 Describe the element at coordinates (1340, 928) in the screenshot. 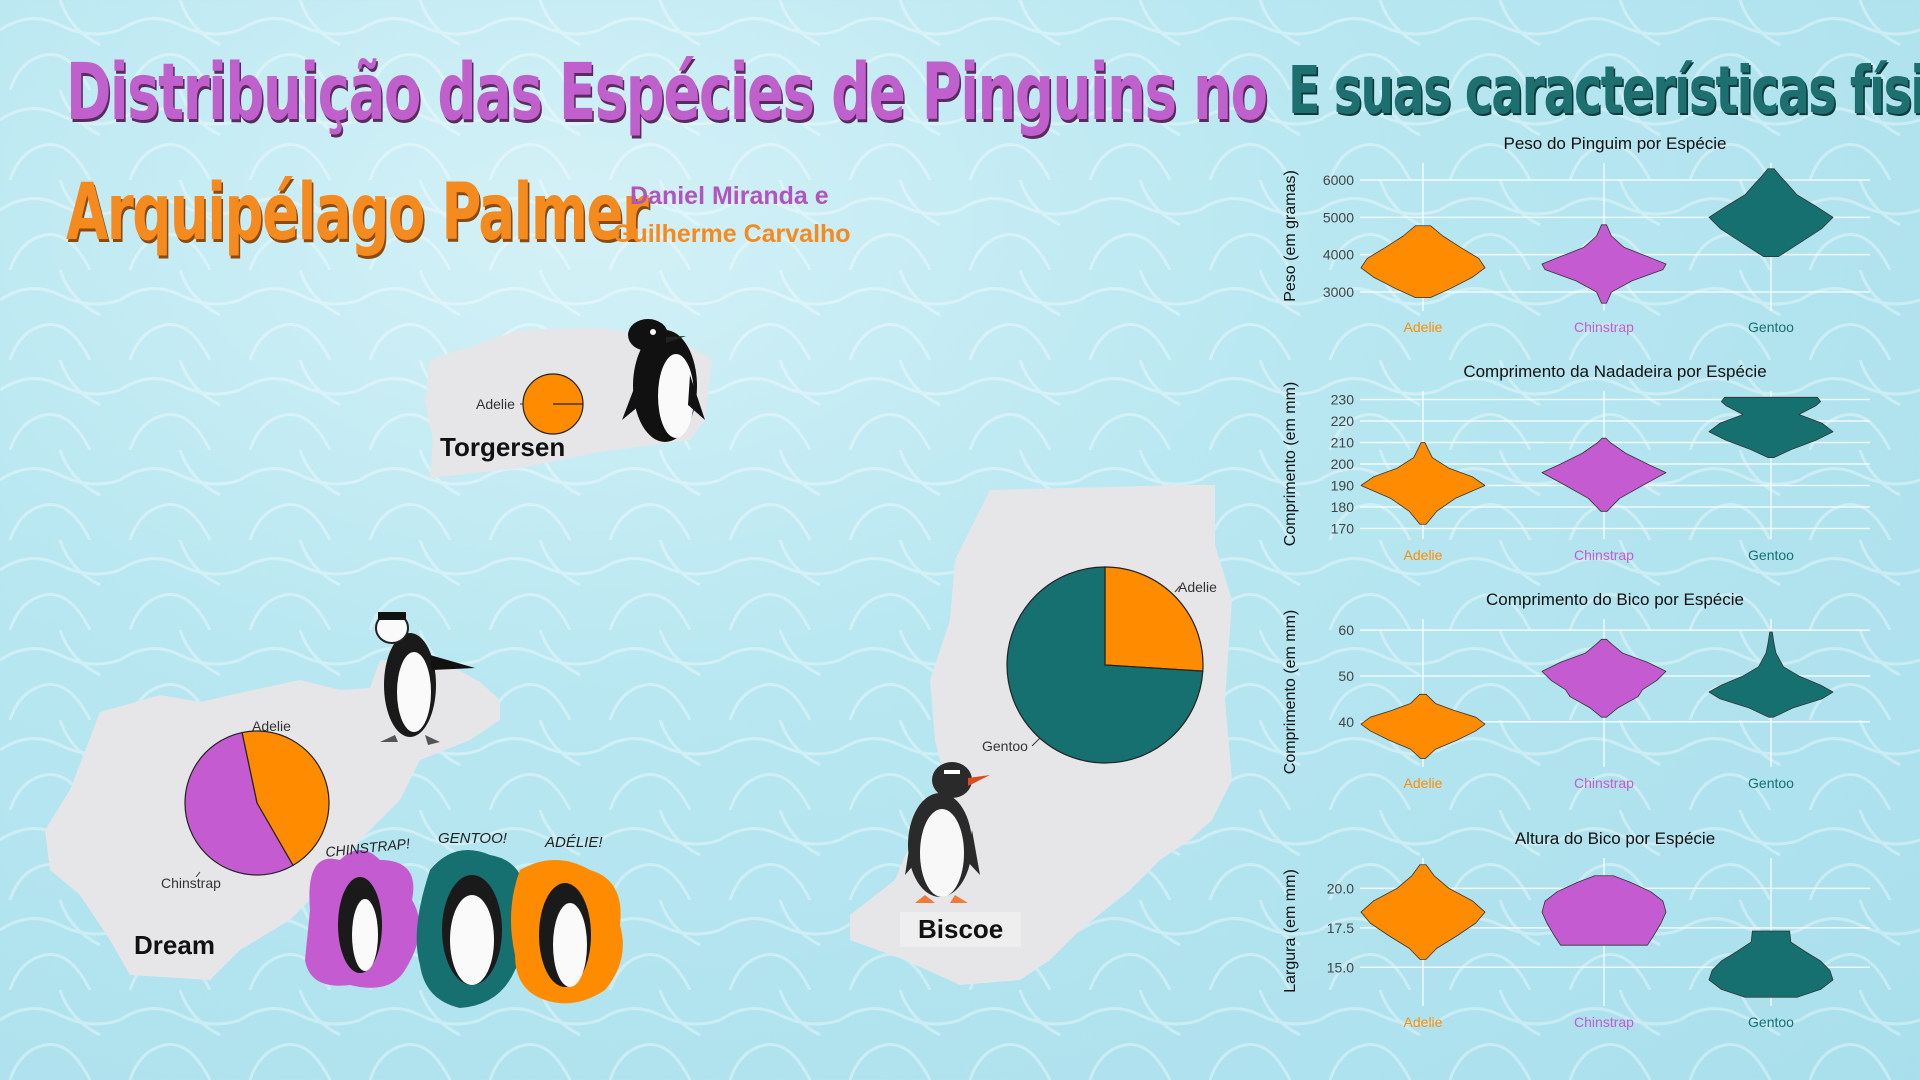

I see `y-tick-label: 17.5` at that location.